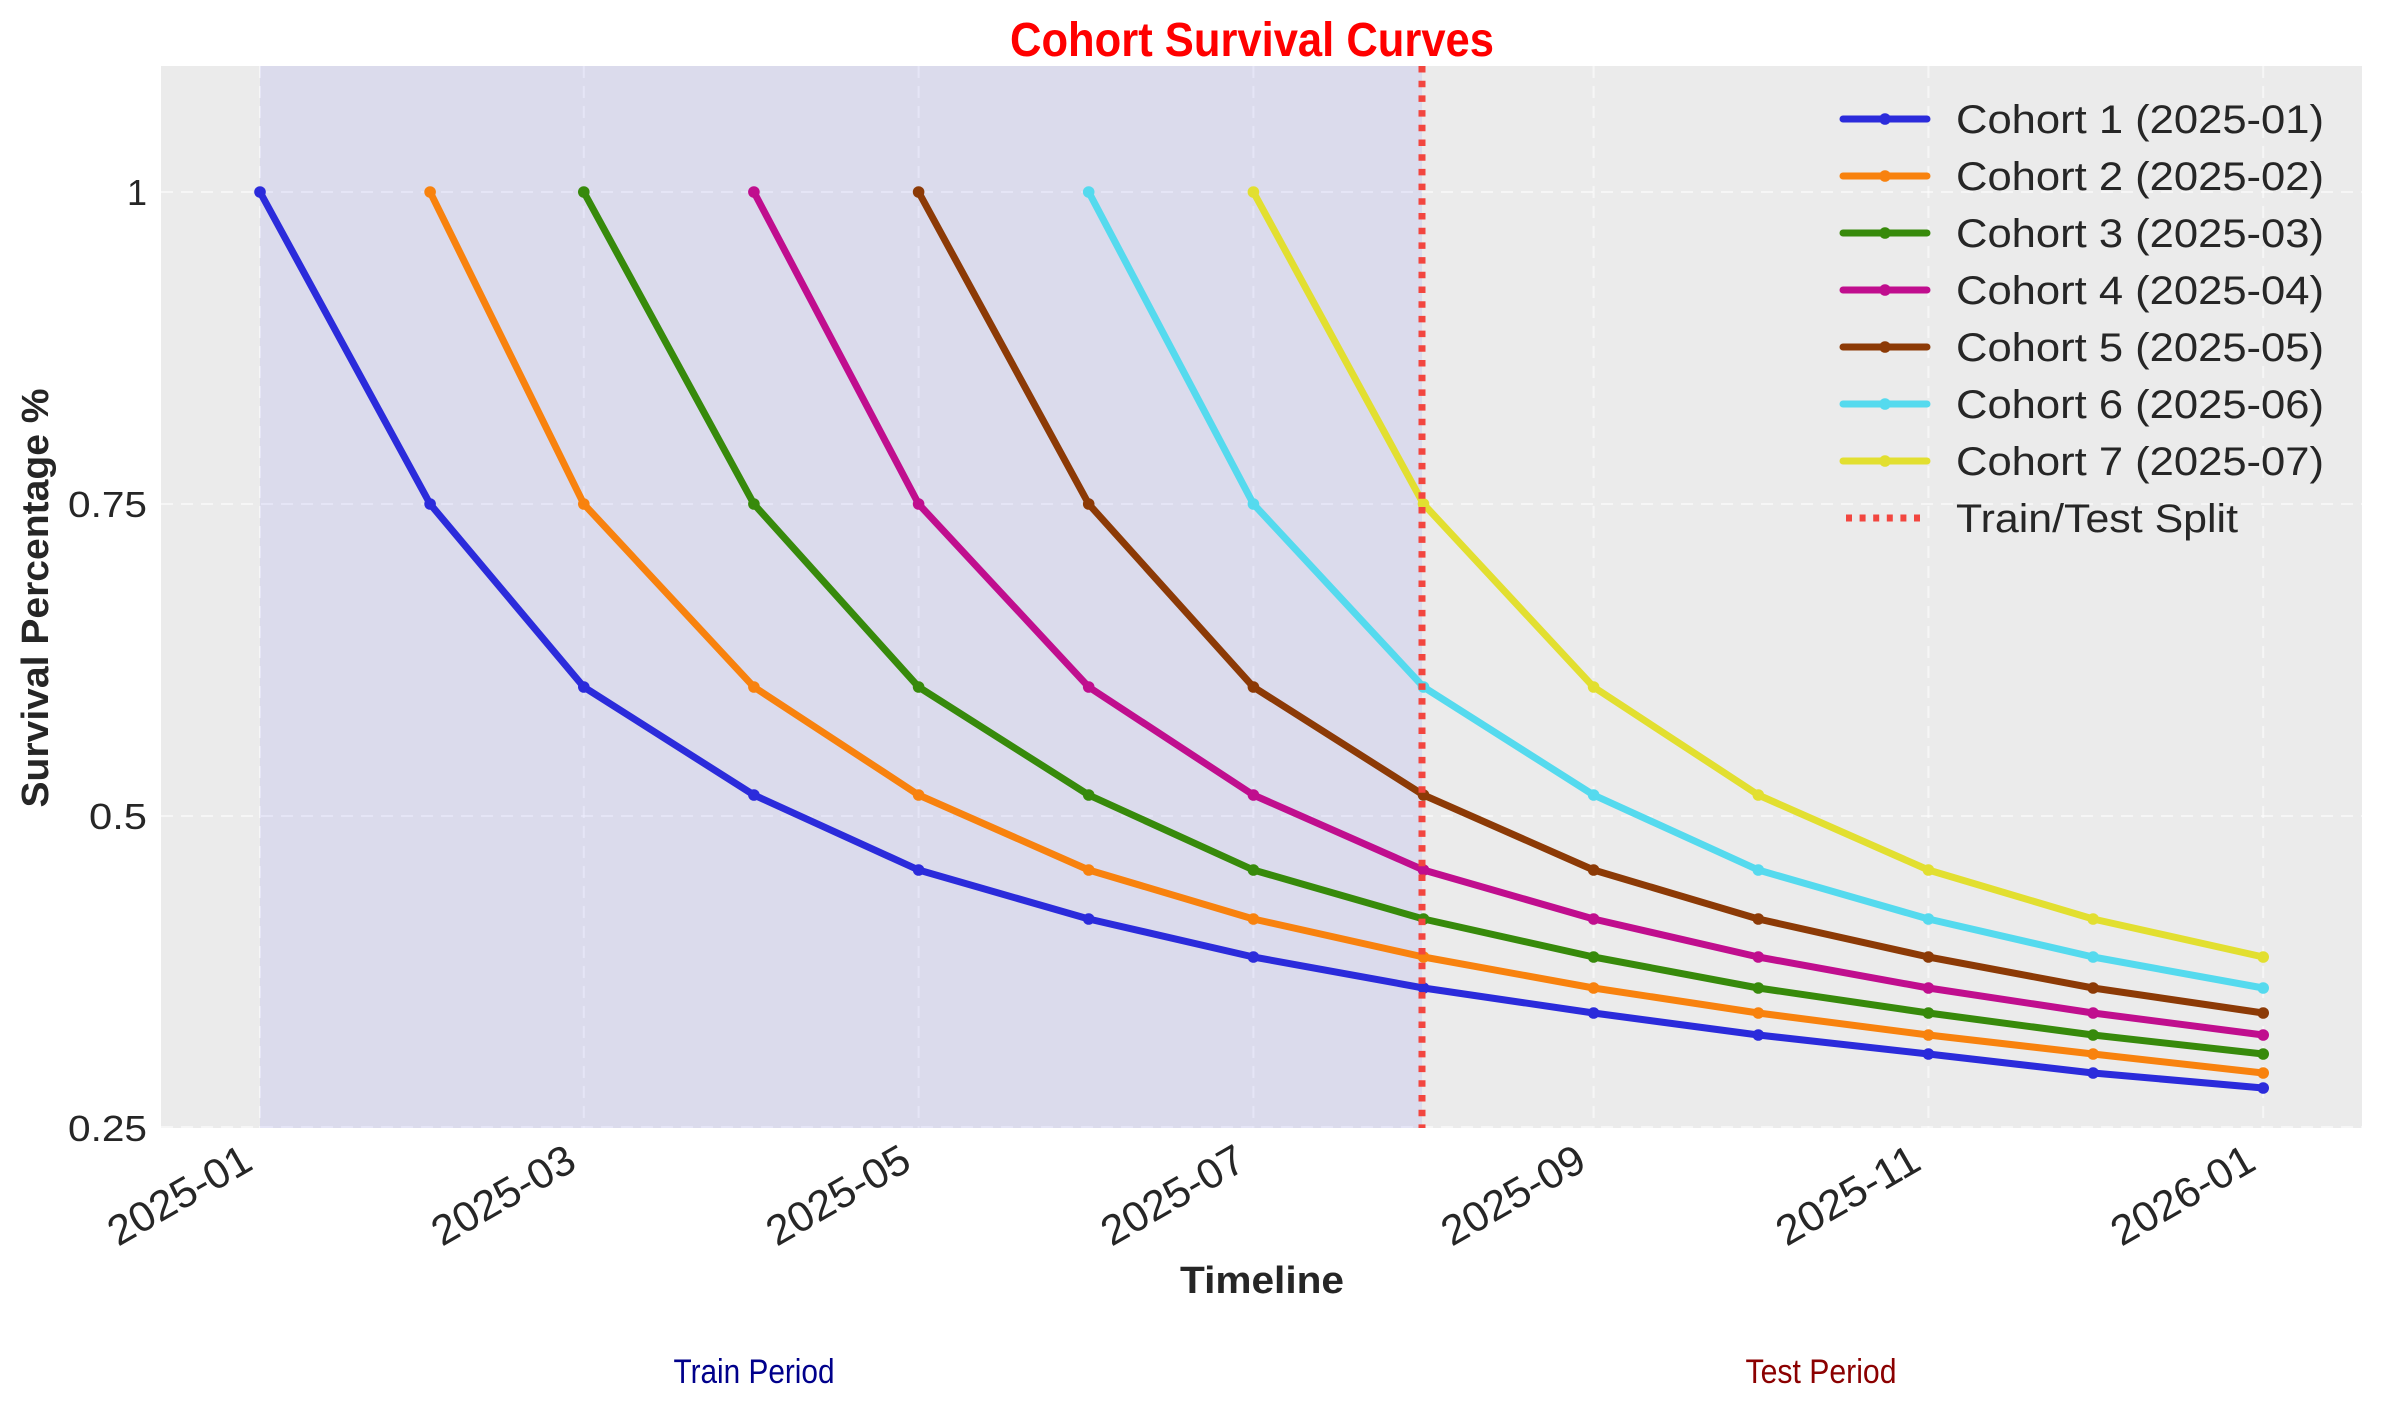 Image resolution: width=2382 pixels, height=1406 pixels. I want to click on svg-text: Cohort 3 (2025-03), so click(2140, 234).